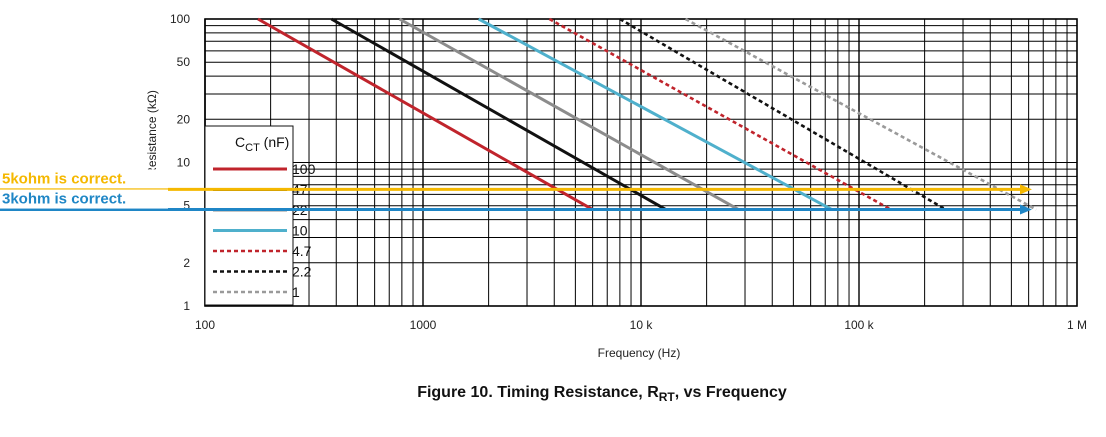 This screenshot has height=437, width=1106. Describe the element at coordinates (180, 19) in the screenshot. I see `y-tick-label: 100` at that location.